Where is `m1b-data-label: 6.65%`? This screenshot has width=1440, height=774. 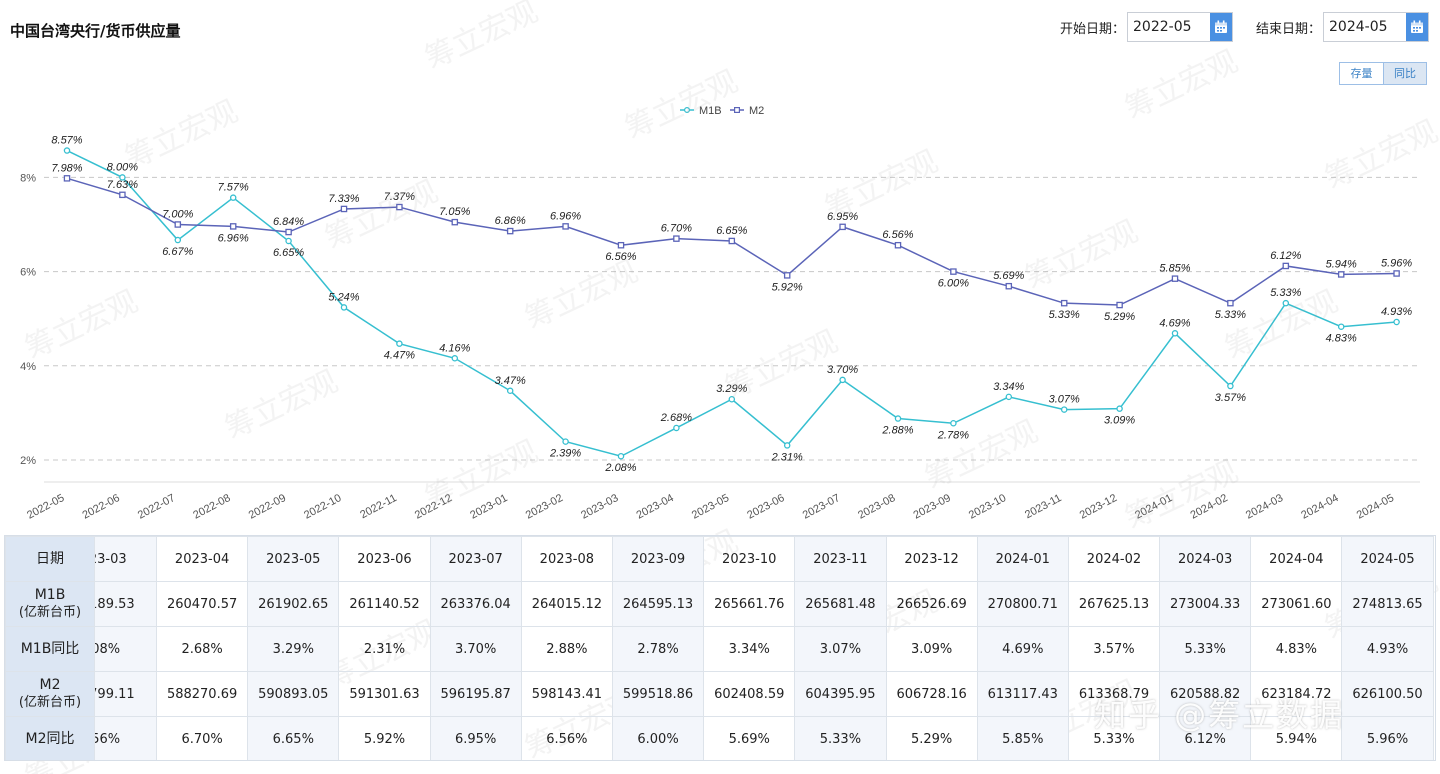
m1b-data-label: 6.65% is located at coordinates (288, 253).